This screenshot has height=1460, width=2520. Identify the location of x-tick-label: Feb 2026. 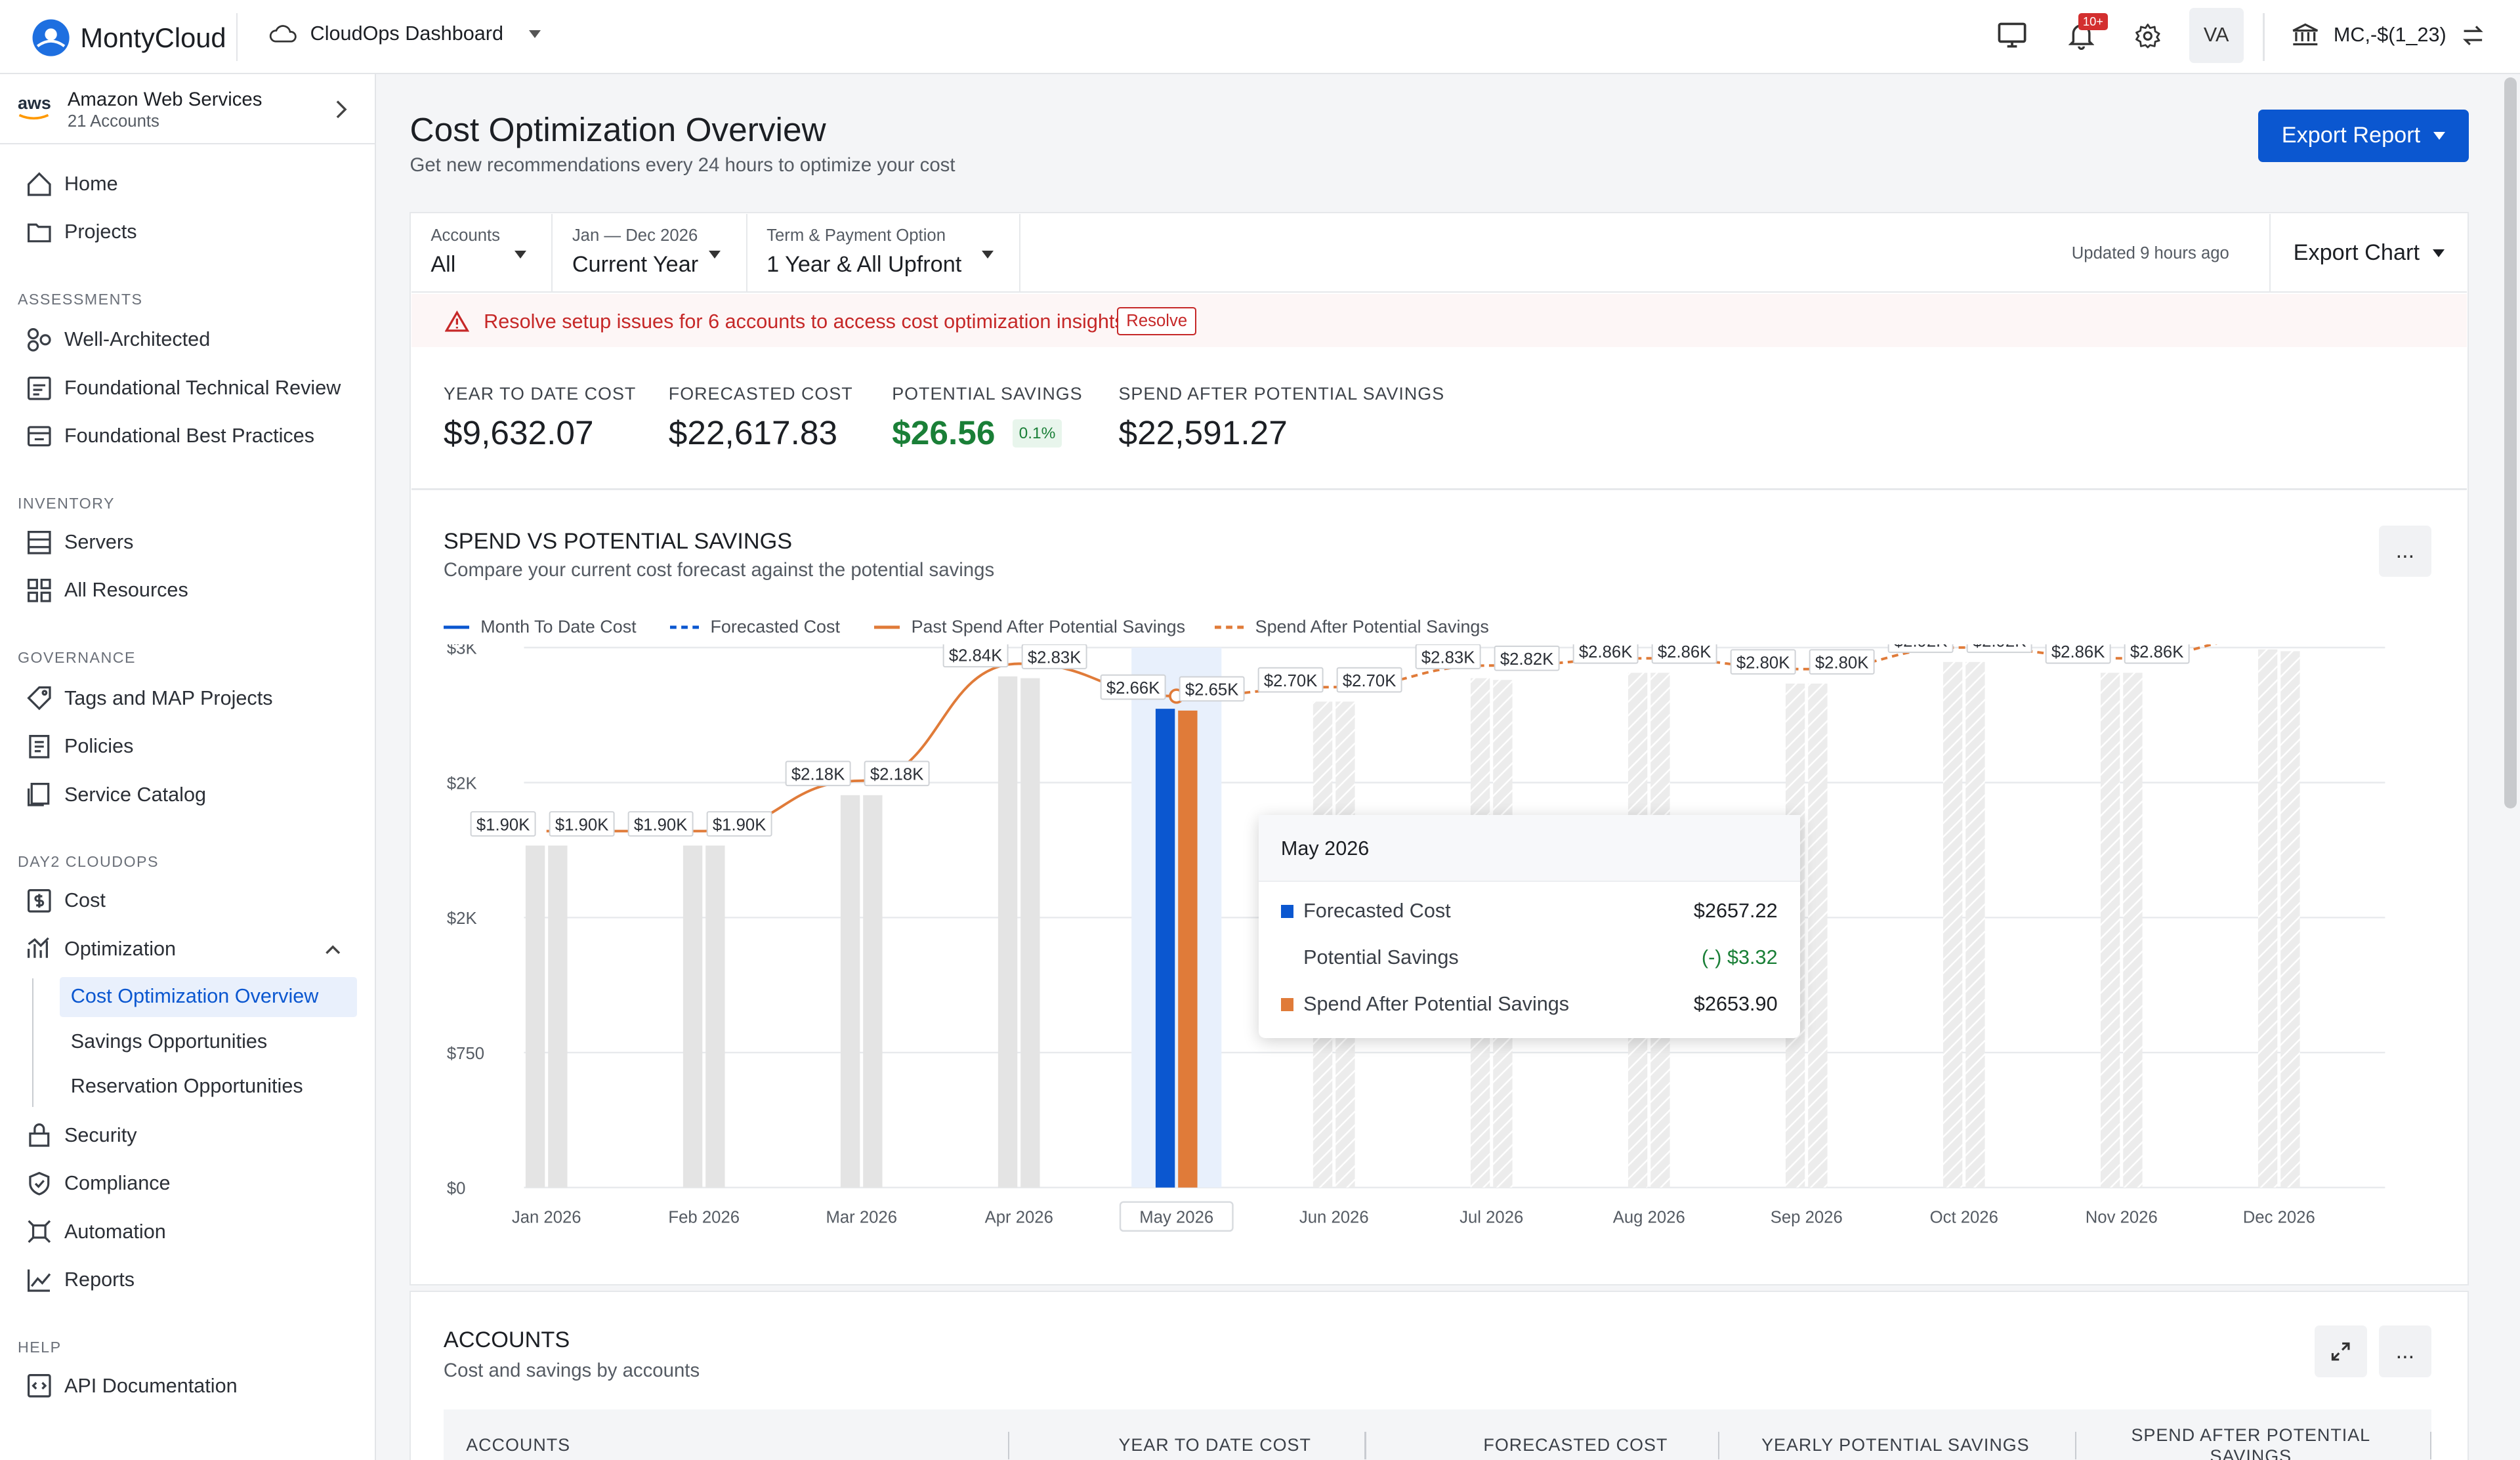
(704, 1218).